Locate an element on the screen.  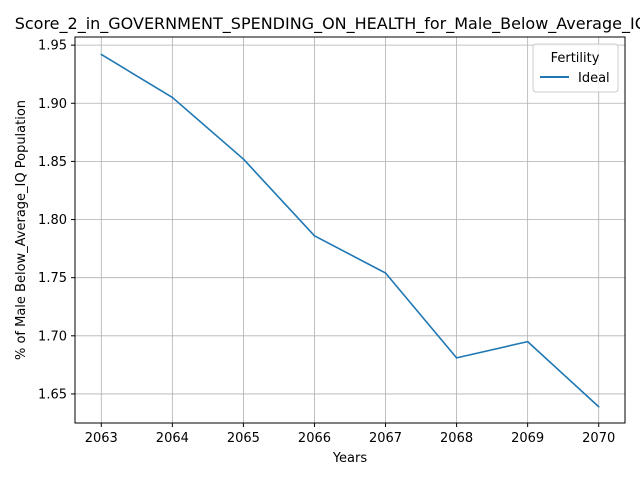
x-tick-label: 2066 is located at coordinates (314, 438).